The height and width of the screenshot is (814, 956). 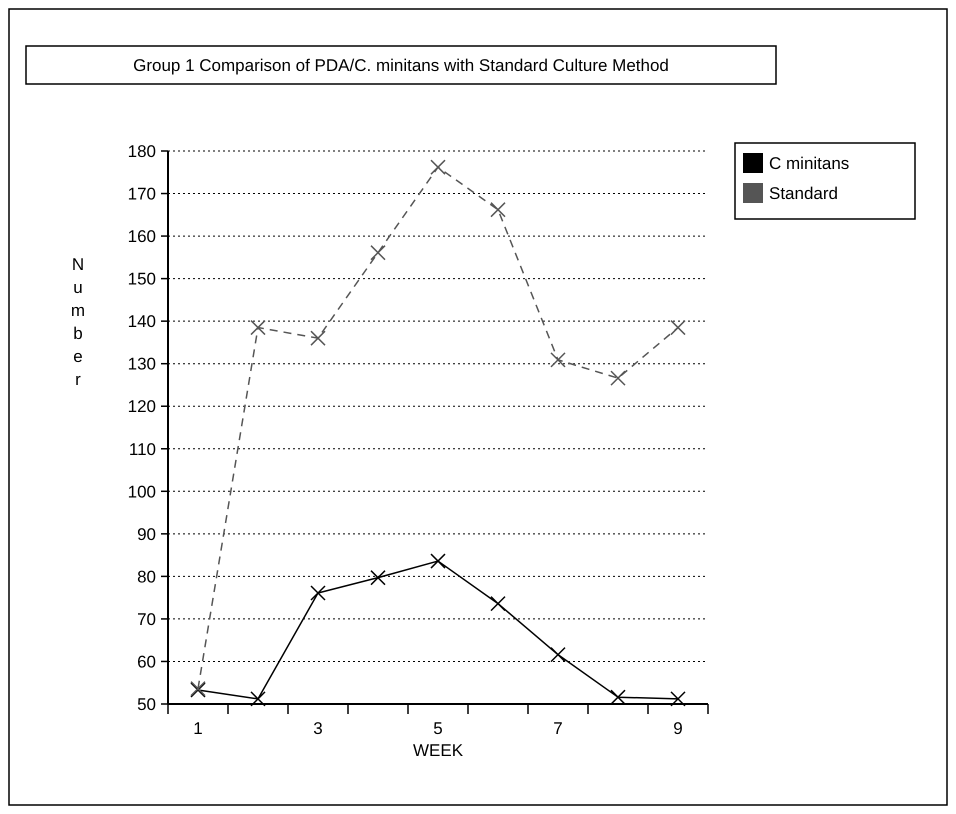 What do you see at coordinates (318, 728) in the screenshot?
I see `x-tick-label: 3` at bounding box center [318, 728].